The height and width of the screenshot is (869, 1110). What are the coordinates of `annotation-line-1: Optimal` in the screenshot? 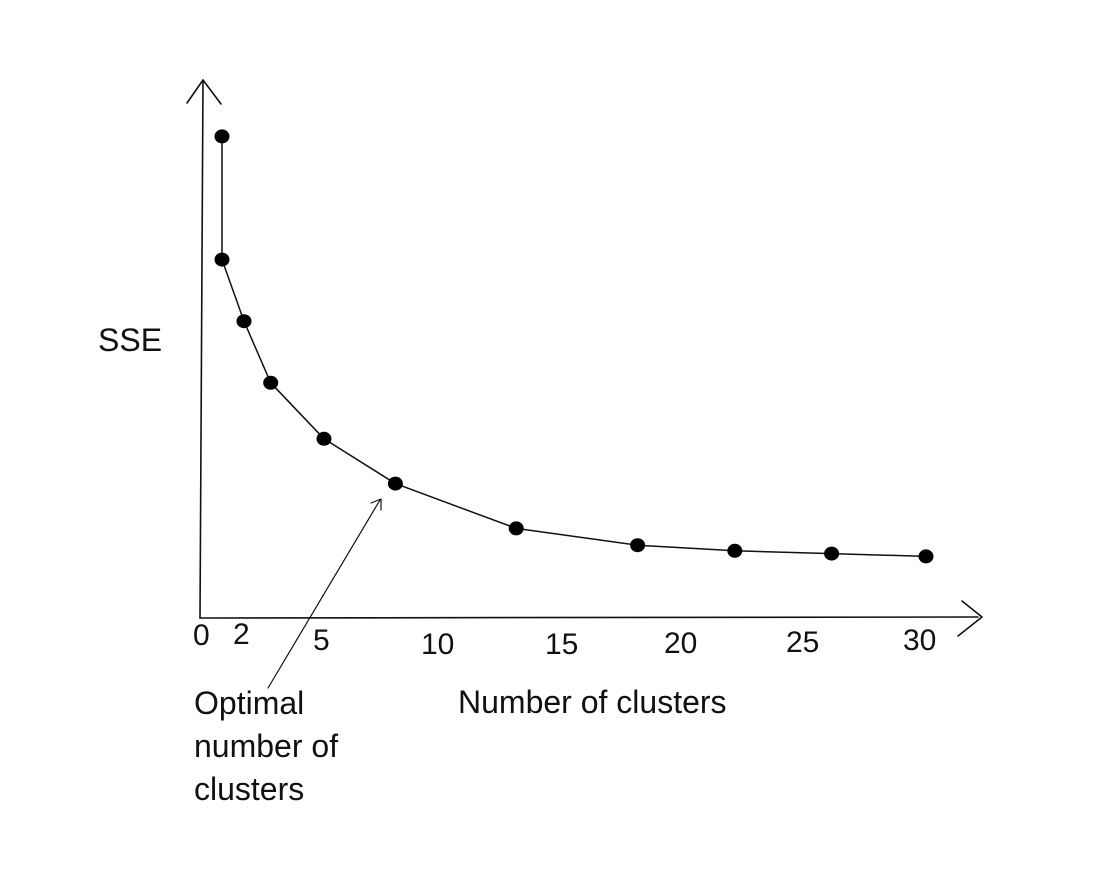 It's located at (249, 703).